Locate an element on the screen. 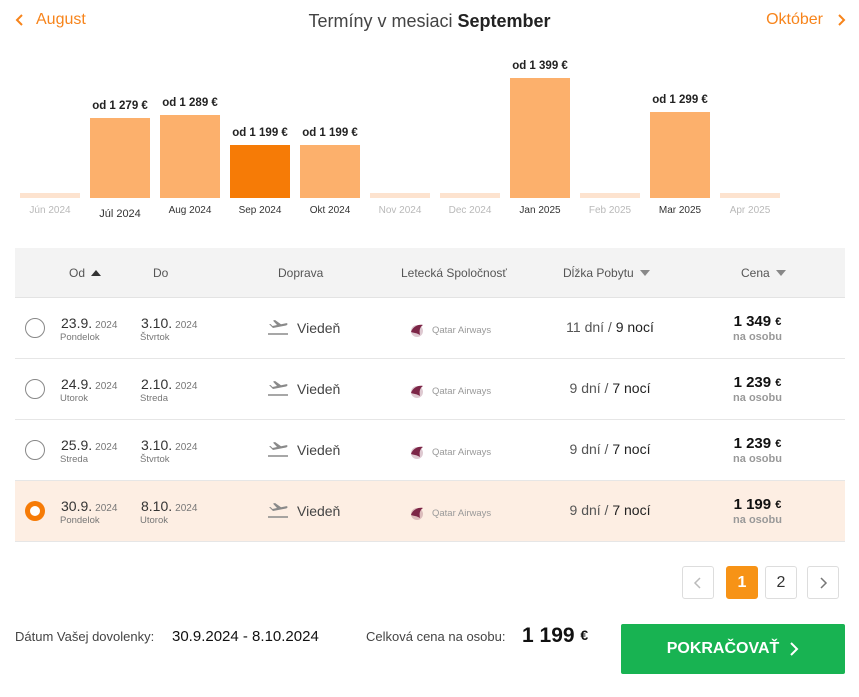 Image resolution: width=859 pixels, height=697 pixels. chevron-right-icon is located at coordinates (842, 20).